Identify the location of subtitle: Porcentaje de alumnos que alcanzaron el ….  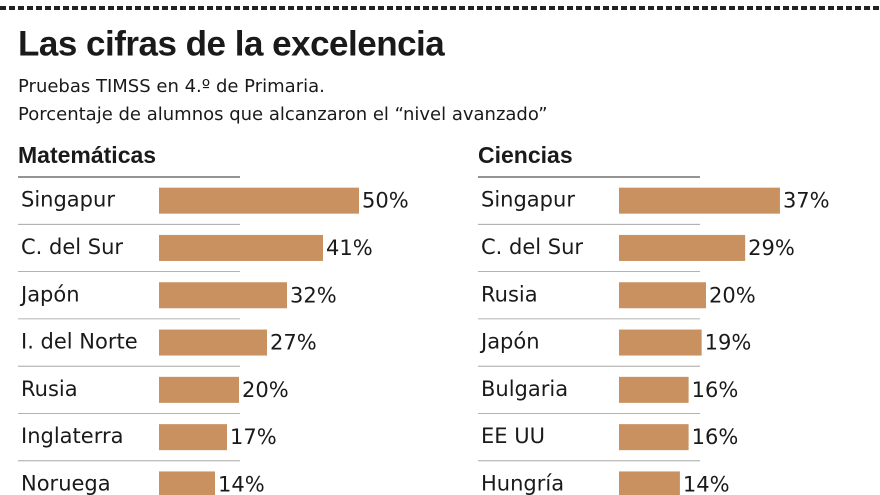
(283, 114).